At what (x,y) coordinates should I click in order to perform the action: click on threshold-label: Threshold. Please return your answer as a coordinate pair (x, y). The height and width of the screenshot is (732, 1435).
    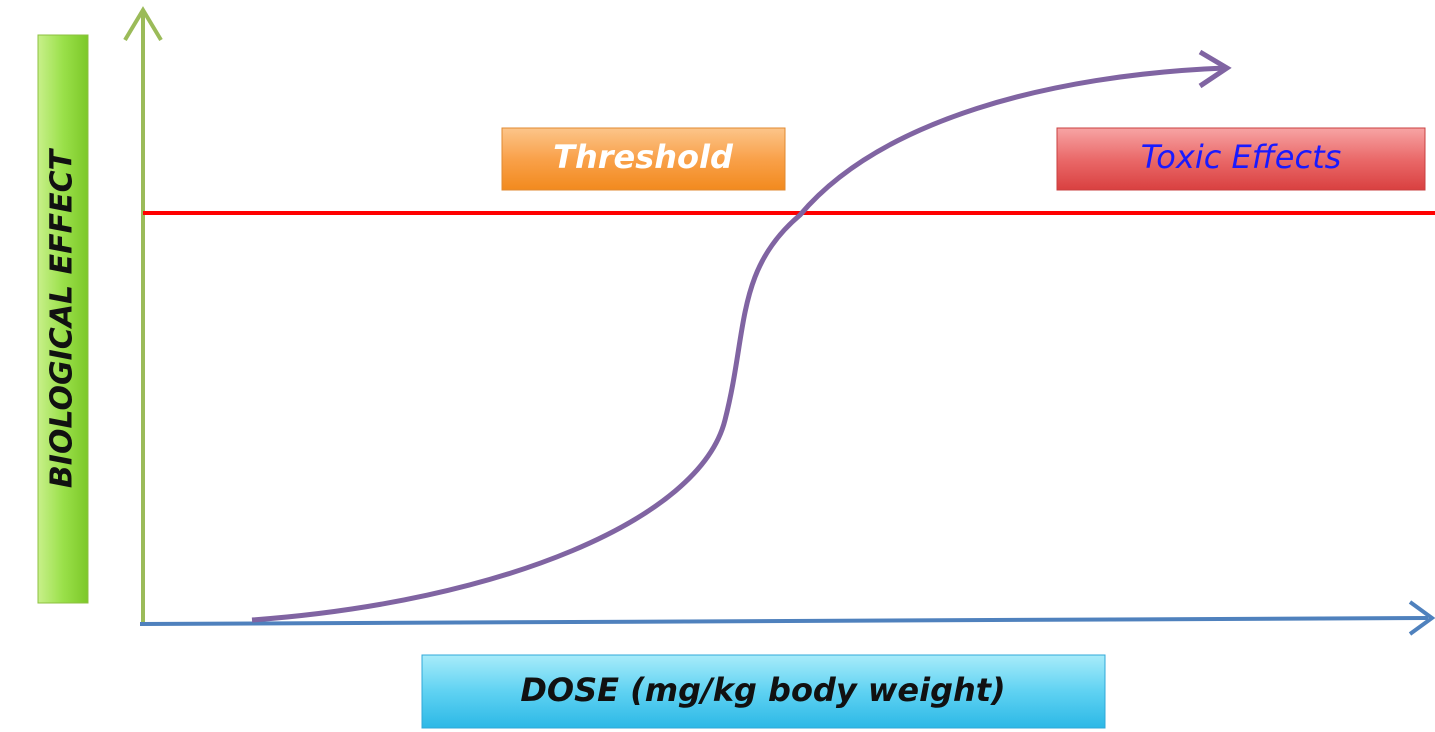
    Looking at the image, I should click on (643, 157).